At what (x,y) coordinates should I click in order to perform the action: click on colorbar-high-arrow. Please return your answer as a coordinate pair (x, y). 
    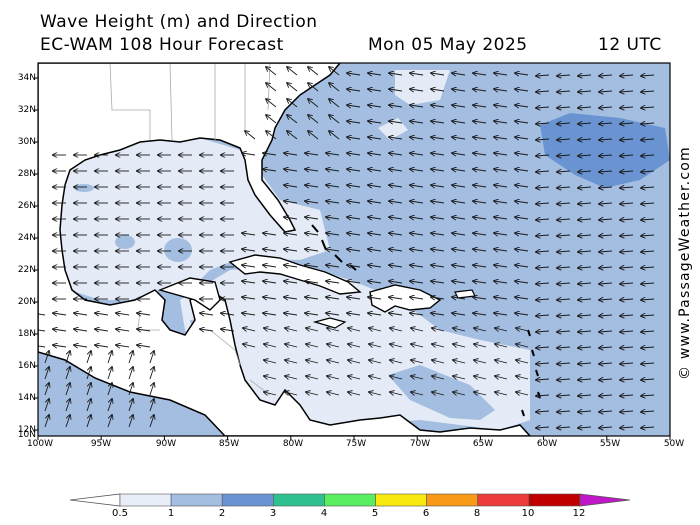
    Looking at the image, I should click on (605, 500).